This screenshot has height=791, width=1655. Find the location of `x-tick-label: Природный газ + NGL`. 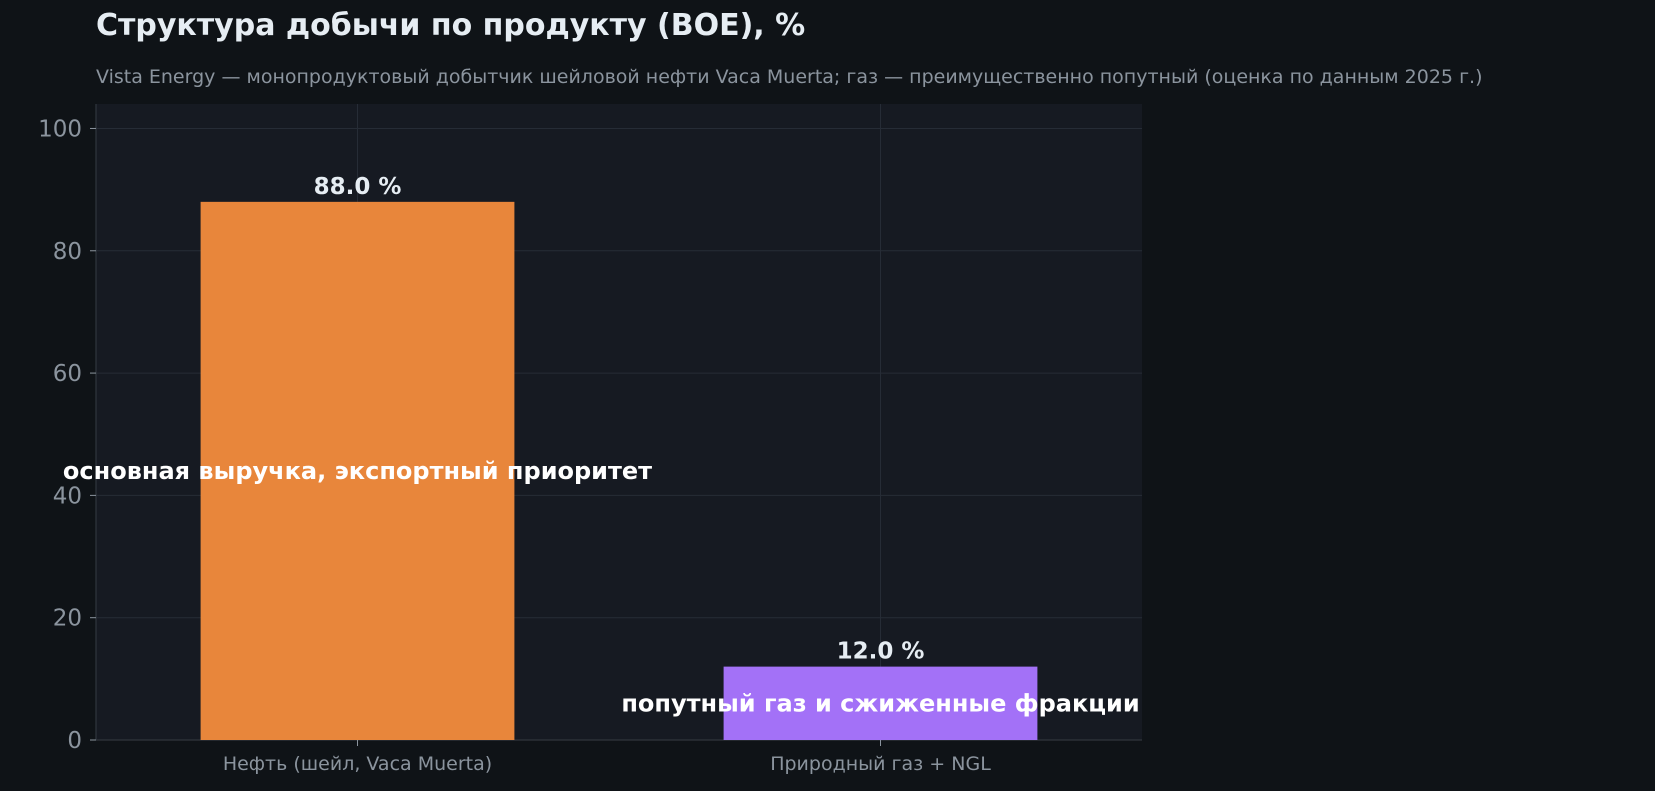

x-tick-label: Природный газ + NGL is located at coordinates (880, 764).